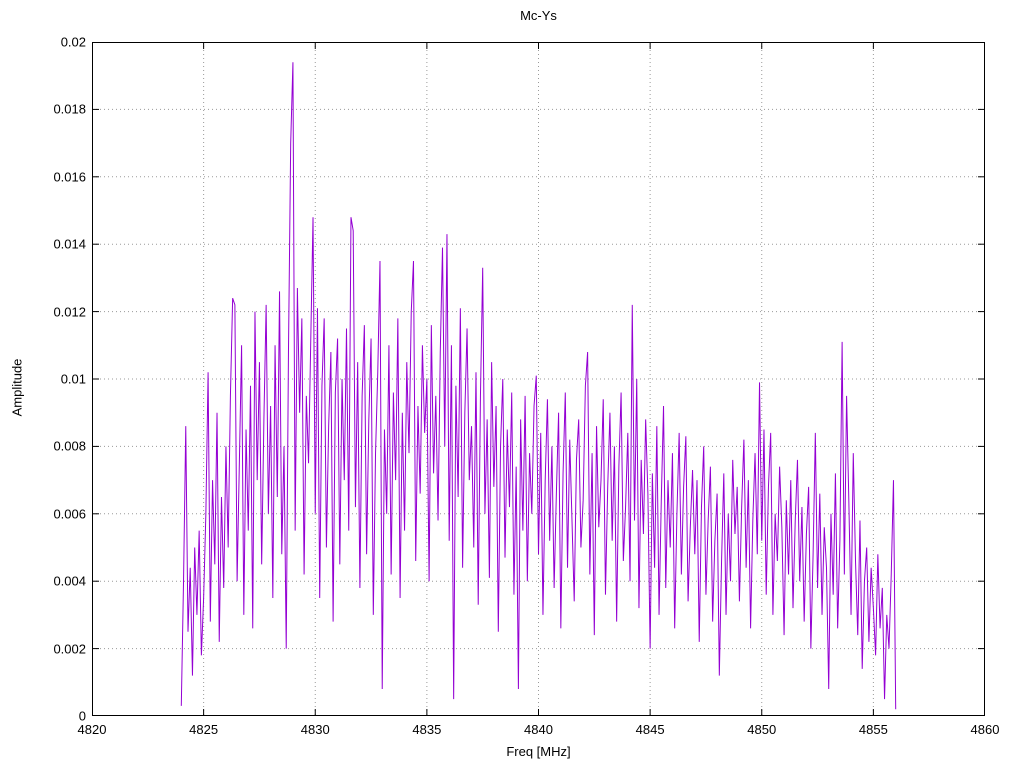 Image resolution: width=1024 pixels, height=768 pixels. Describe the element at coordinates (82, 716) in the screenshot. I see `y-tick-label: 0` at that location.